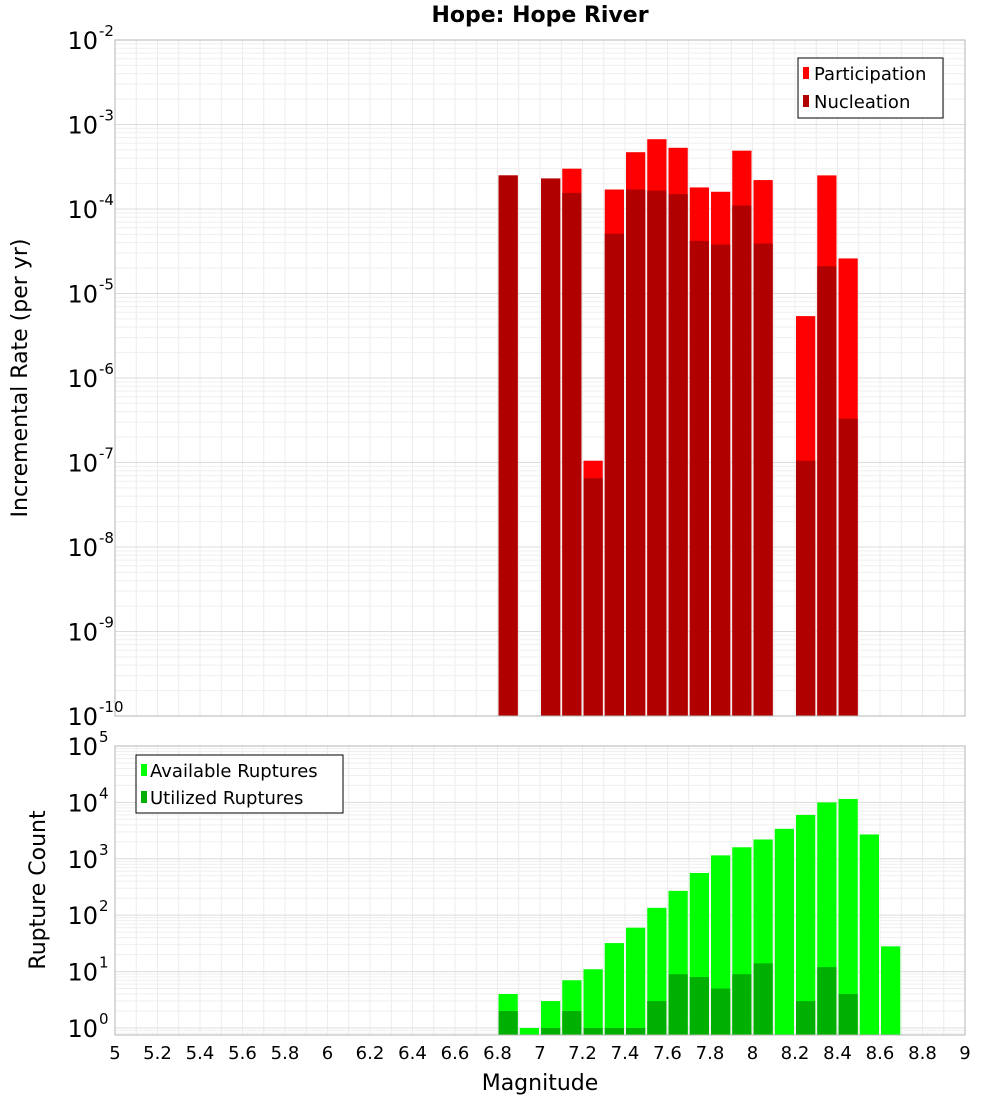 Image resolution: width=1000 pixels, height=1100 pixels. I want to click on x-tick-label: 8.4, so click(837, 1053).